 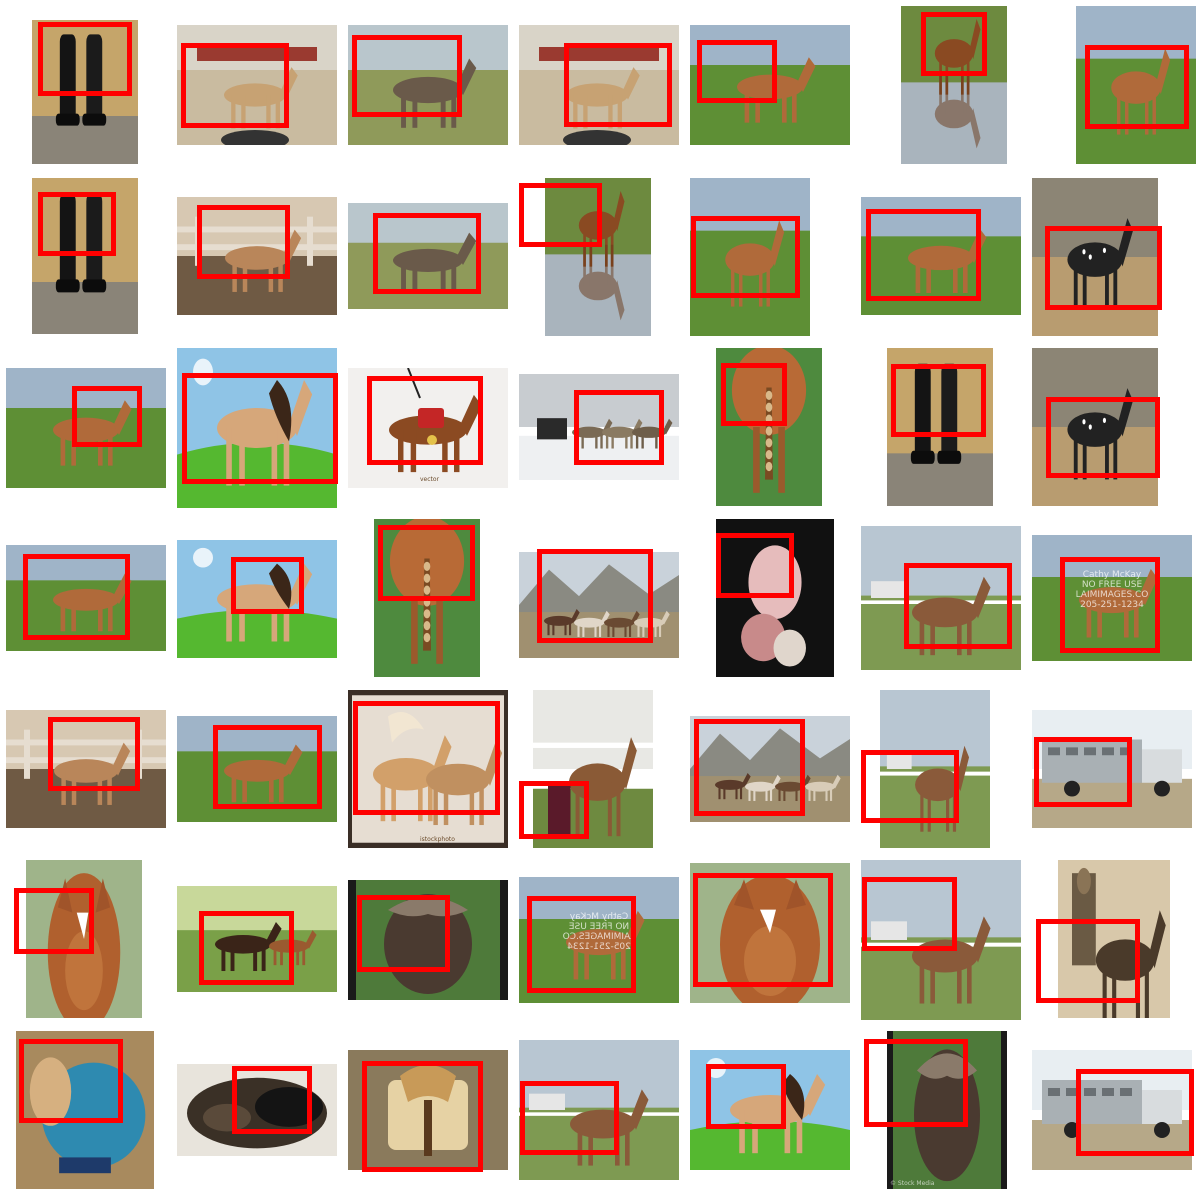 I want to click on thumbnail-palomino-horse, so click(x=1136, y=85).